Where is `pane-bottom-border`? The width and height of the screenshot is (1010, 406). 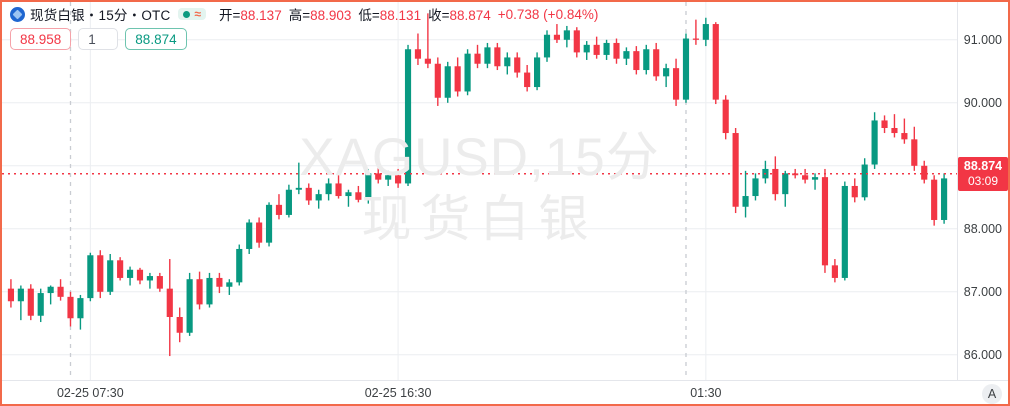
pane-bottom-border is located at coordinates (505, 380).